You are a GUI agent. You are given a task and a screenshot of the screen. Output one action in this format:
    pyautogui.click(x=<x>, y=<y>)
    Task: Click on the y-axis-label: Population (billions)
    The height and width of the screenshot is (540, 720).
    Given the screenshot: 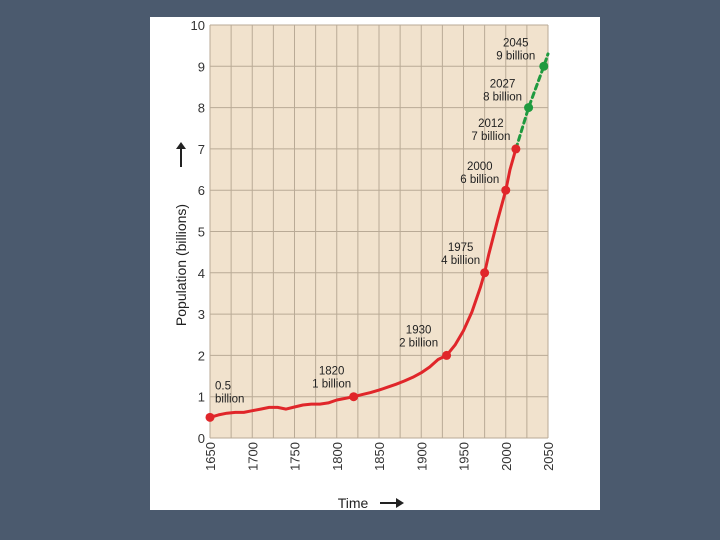 What is the action you would take?
    pyautogui.click(x=181, y=265)
    